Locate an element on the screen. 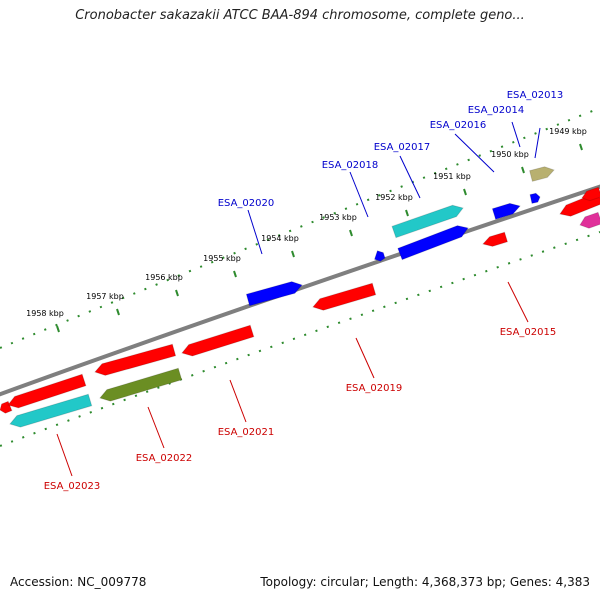 The width and height of the screenshot is (600, 600). gene-arrow-forward-blue is located at coordinates (433, 243).